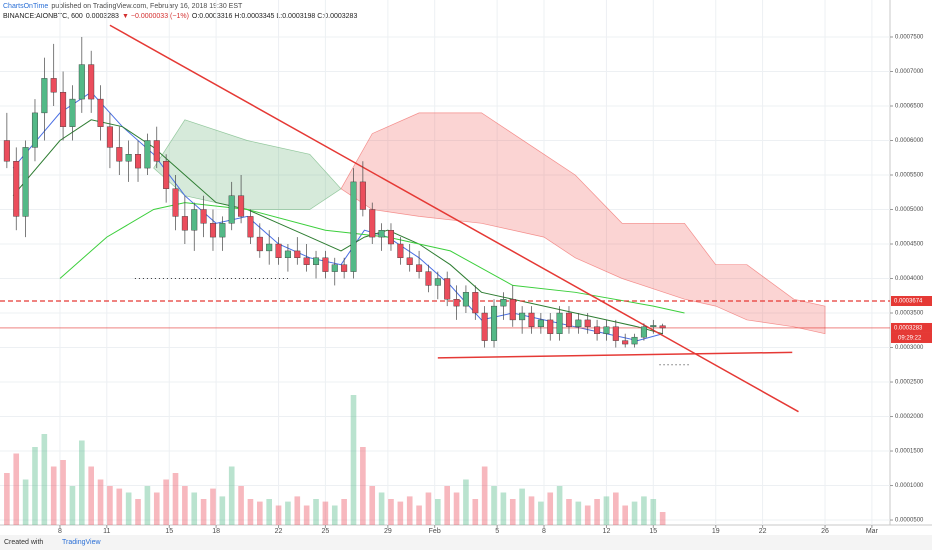 This screenshot has width=932, height=550. Describe the element at coordinates (435, 531) in the screenshot. I see `x-tick-label: Feb` at that location.